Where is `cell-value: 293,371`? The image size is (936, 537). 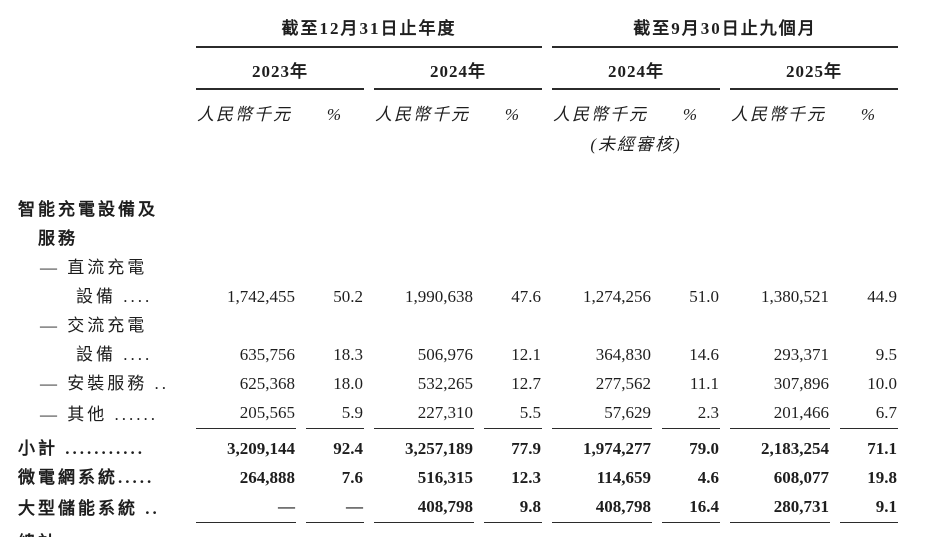
cell-value: 293,371 is located at coordinates (801, 354).